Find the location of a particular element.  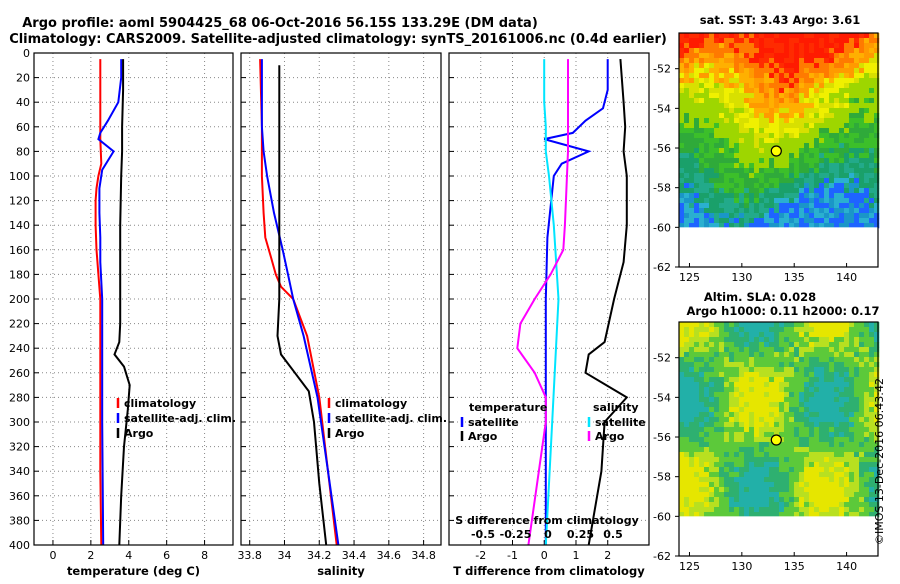

ytick-label-19: 380 is located at coordinates (19, 520).